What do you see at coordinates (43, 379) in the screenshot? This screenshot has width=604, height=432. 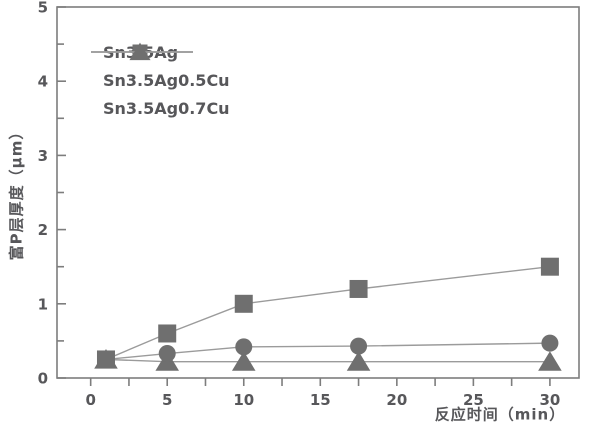 I see `y-tick-label: 0` at bounding box center [43, 379].